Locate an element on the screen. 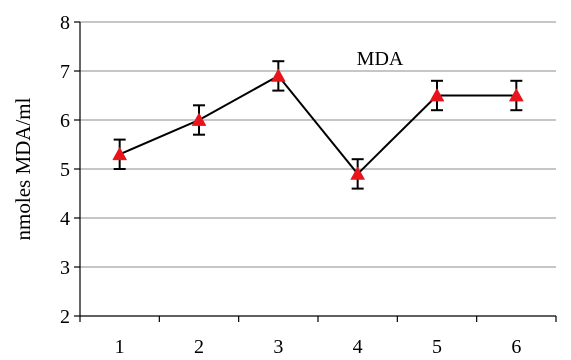 The width and height of the screenshot is (571, 360). y-axis-title: nmoles MDA/ml is located at coordinates (23, 168).